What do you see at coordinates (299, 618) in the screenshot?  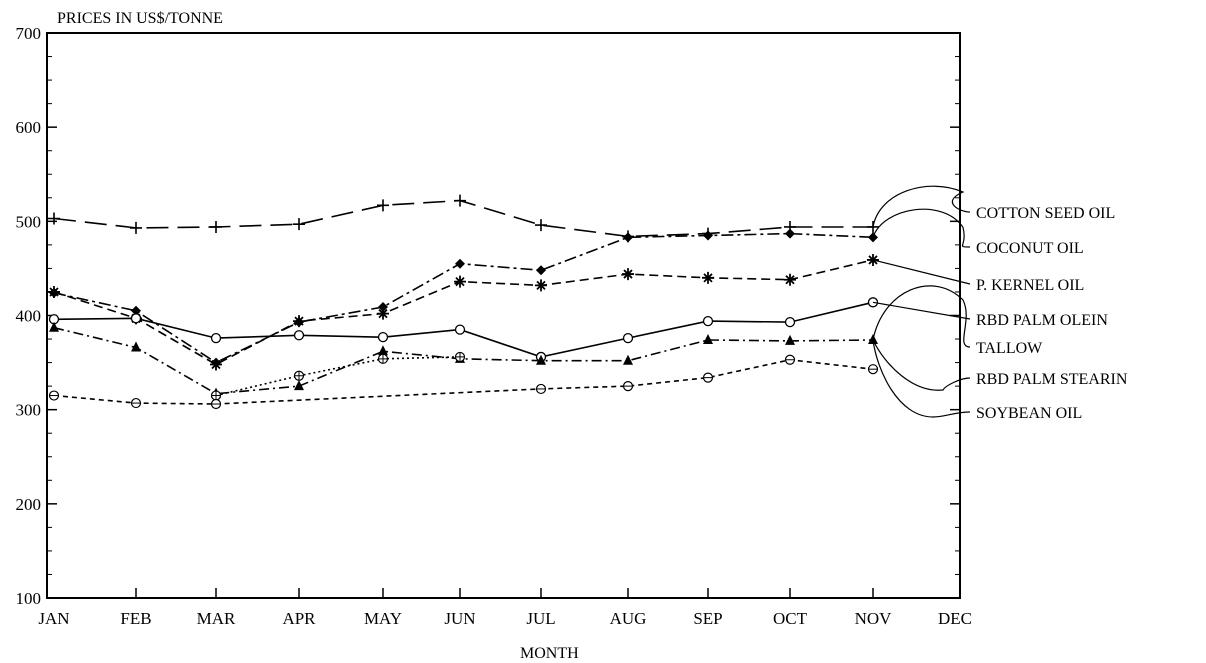 I see `x-tick-label: APR` at bounding box center [299, 618].